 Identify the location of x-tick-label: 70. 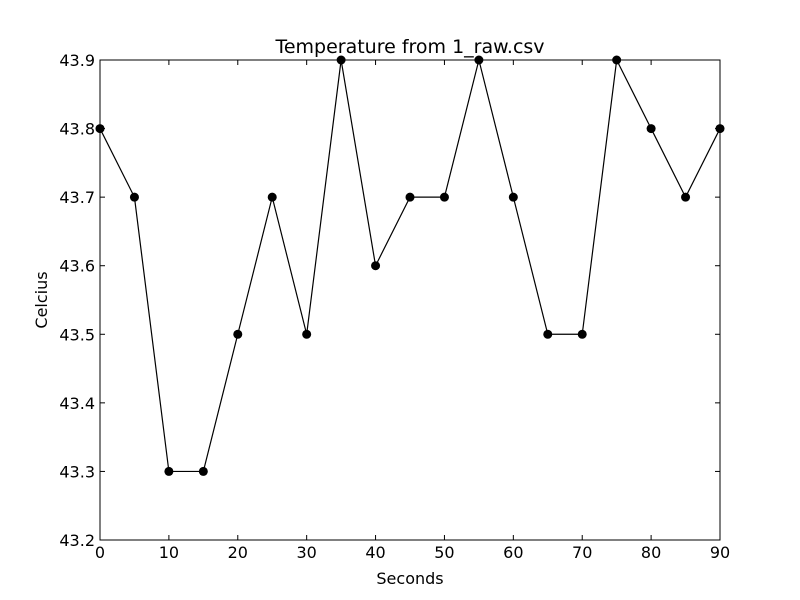
(582, 552).